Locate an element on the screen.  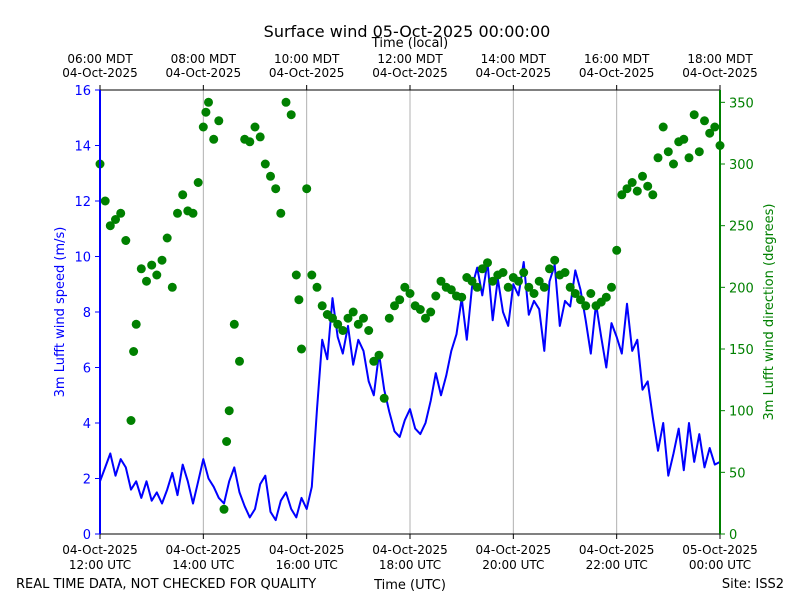
top-tick-label-time: 12:00 MDT is located at coordinates (410, 59).